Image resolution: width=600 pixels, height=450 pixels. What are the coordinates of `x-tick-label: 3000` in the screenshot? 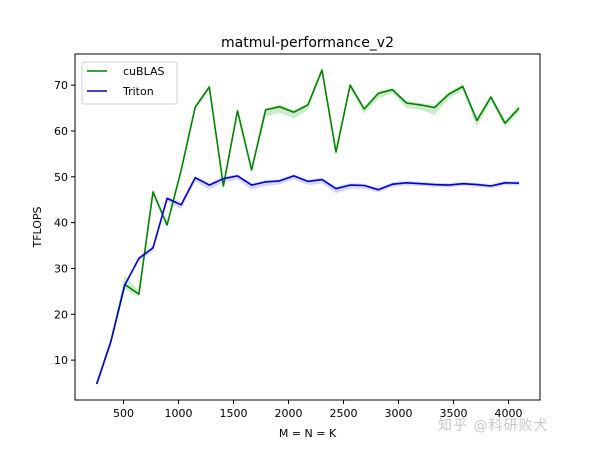 It's located at (399, 413).